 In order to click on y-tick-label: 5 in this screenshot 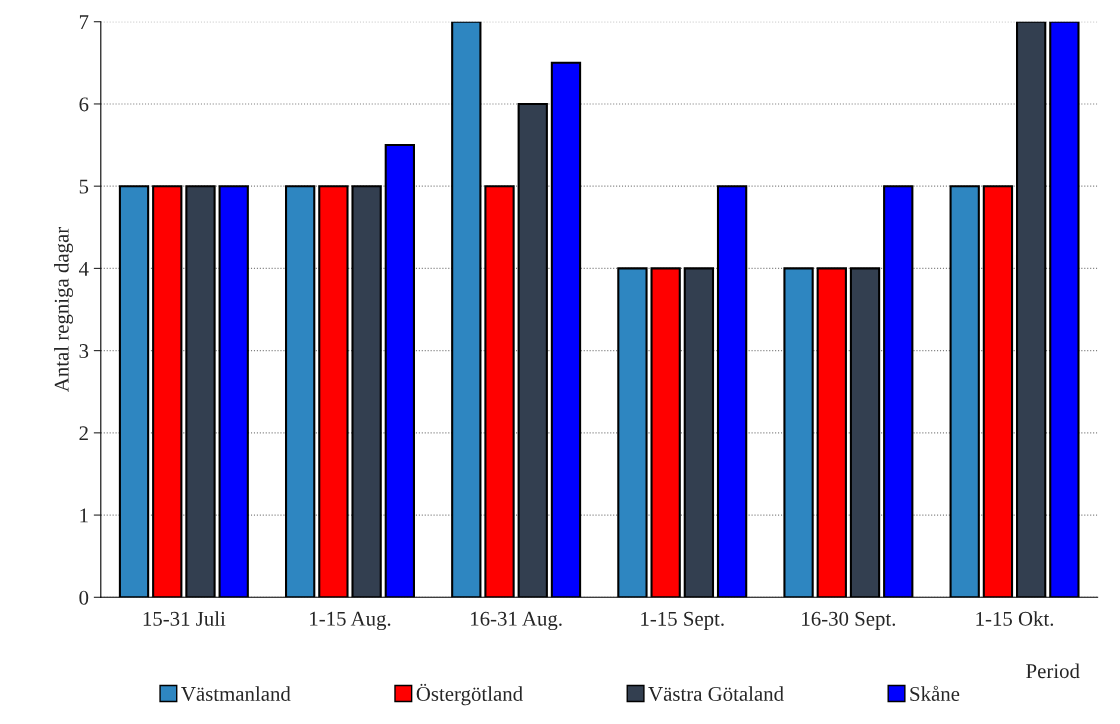, I will do `click(84, 186)`.